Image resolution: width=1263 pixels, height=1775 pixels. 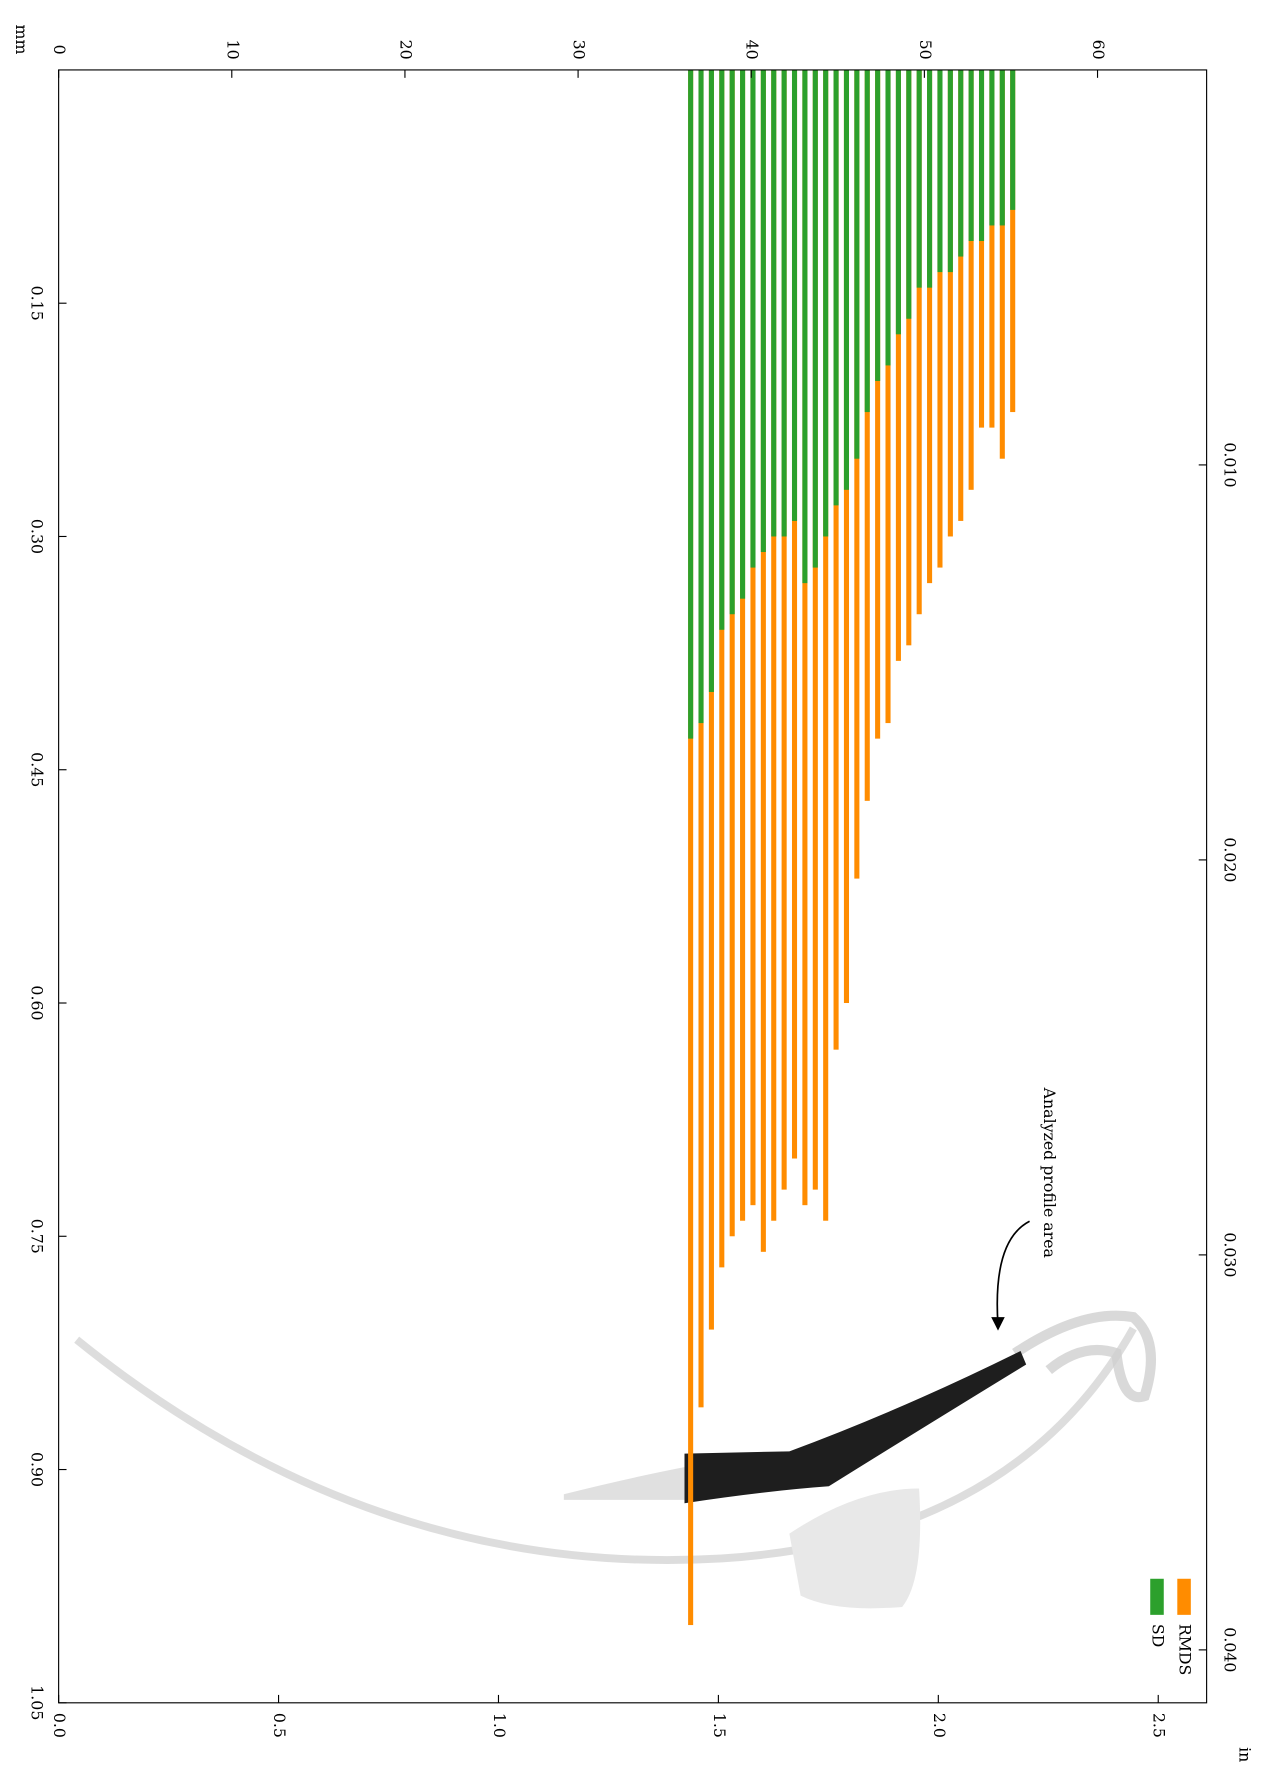 What do you see at coordinates (925, 50) in the screenshot?
I see `x-tick-label: 50` at bounding box center [925, 50].